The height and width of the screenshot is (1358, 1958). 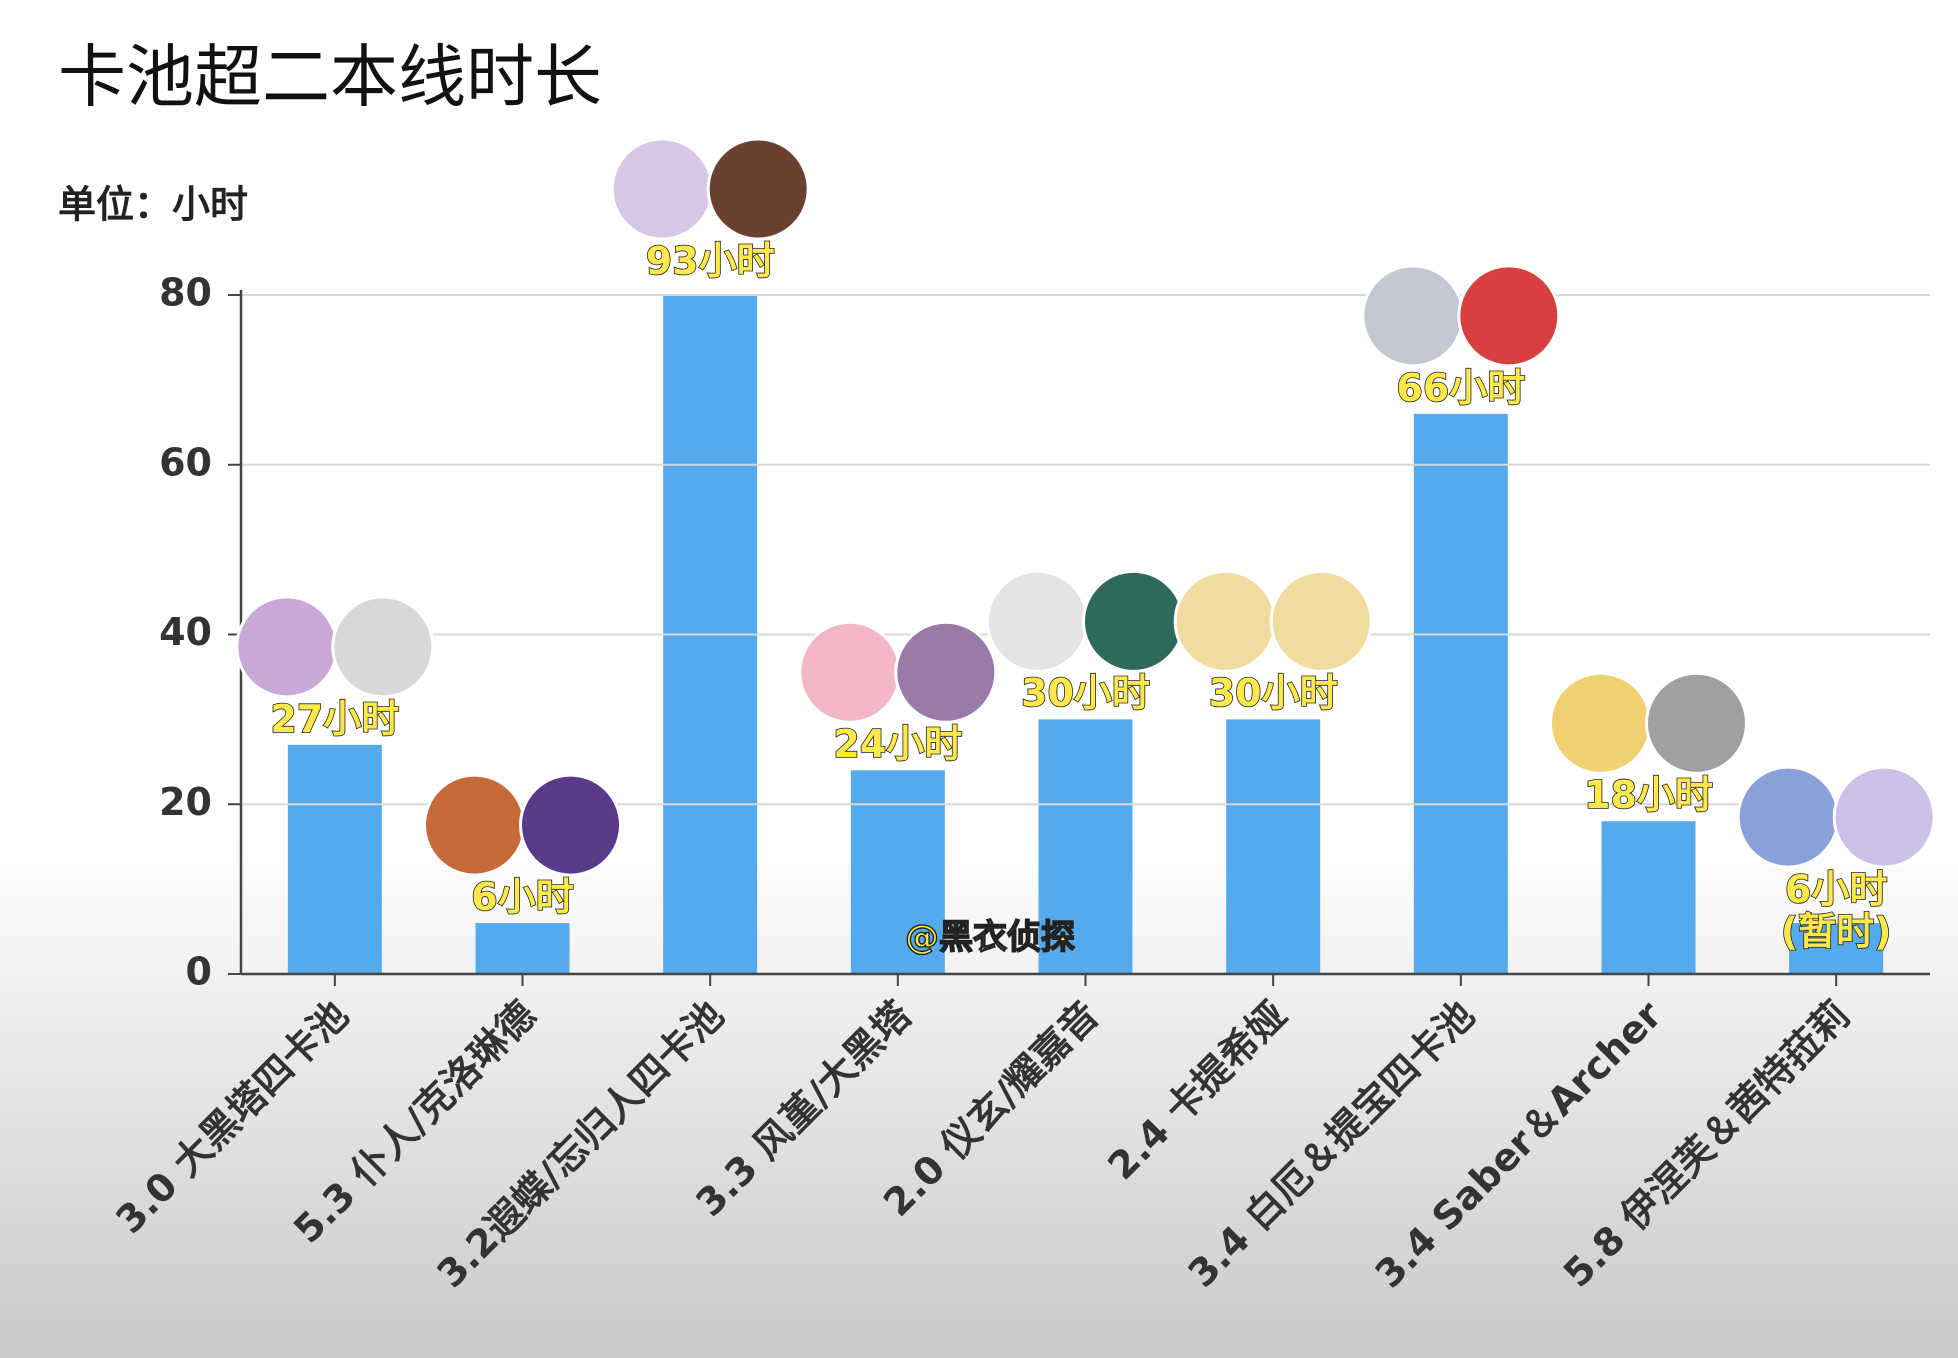 What do you see at coordinates (1836, 910) in the screenshot?
I see `value-label: 6小时 (暂时)` at bounding box center [1836, 910].